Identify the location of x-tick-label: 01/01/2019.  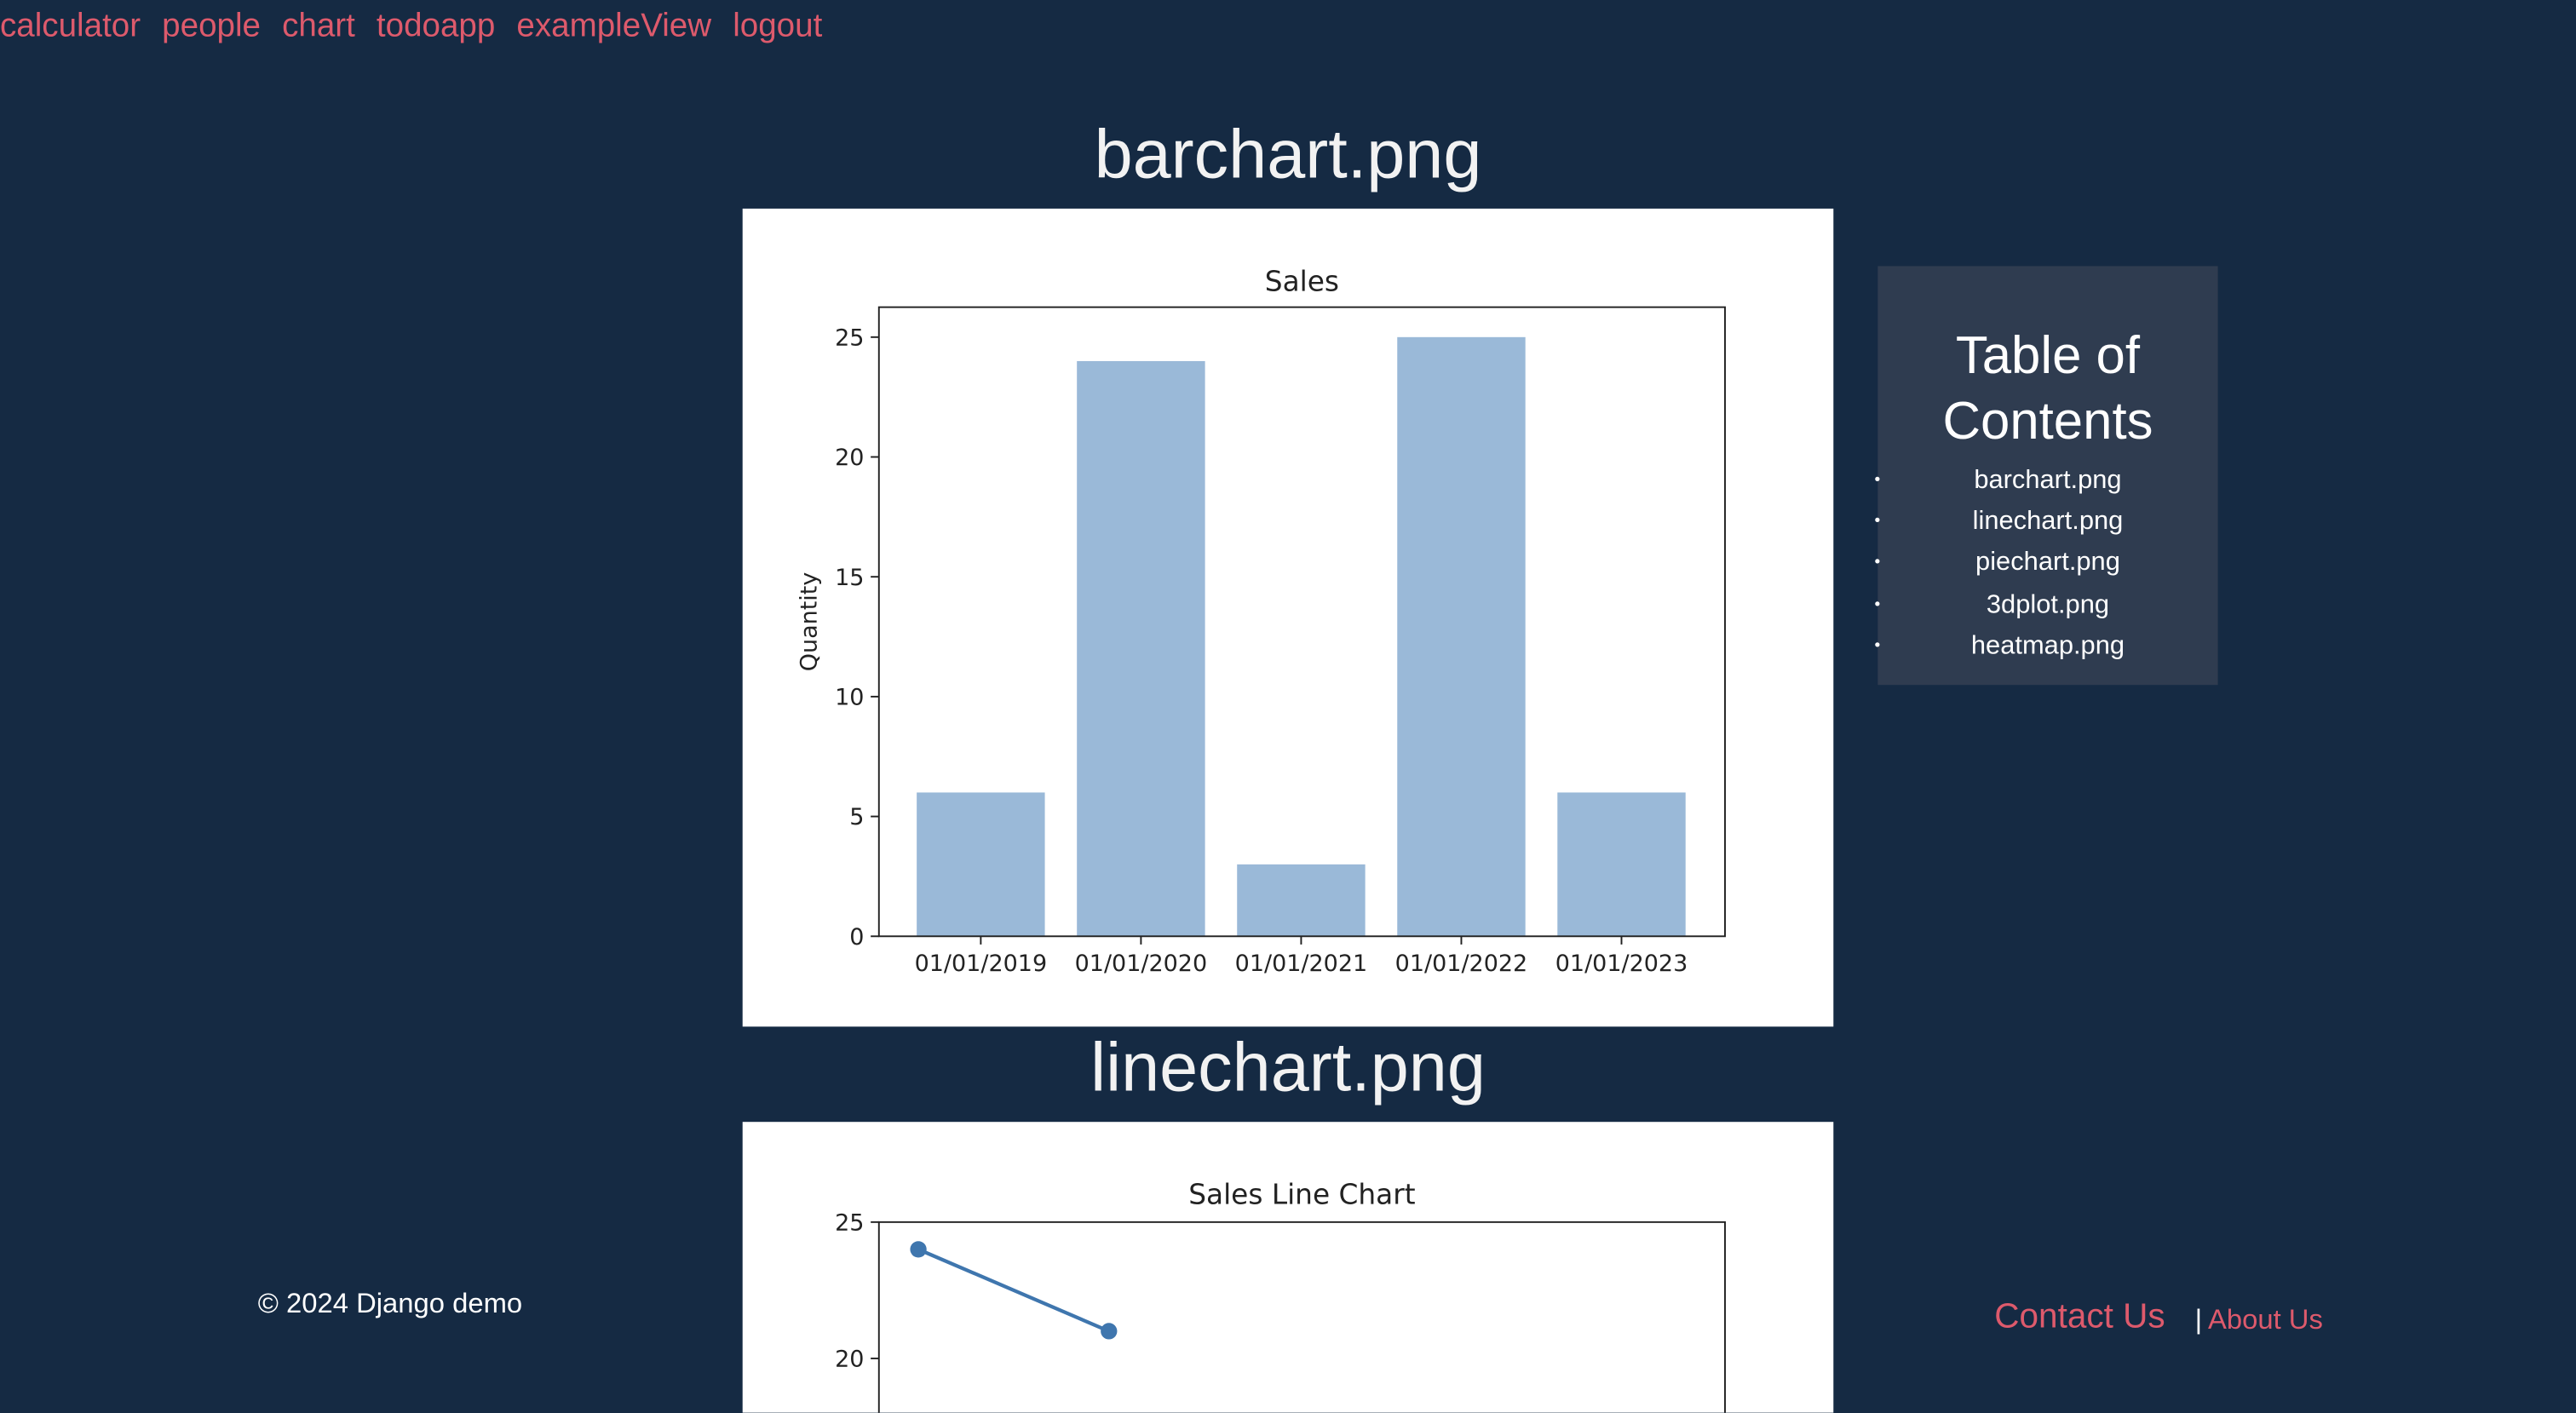
(982, 964).